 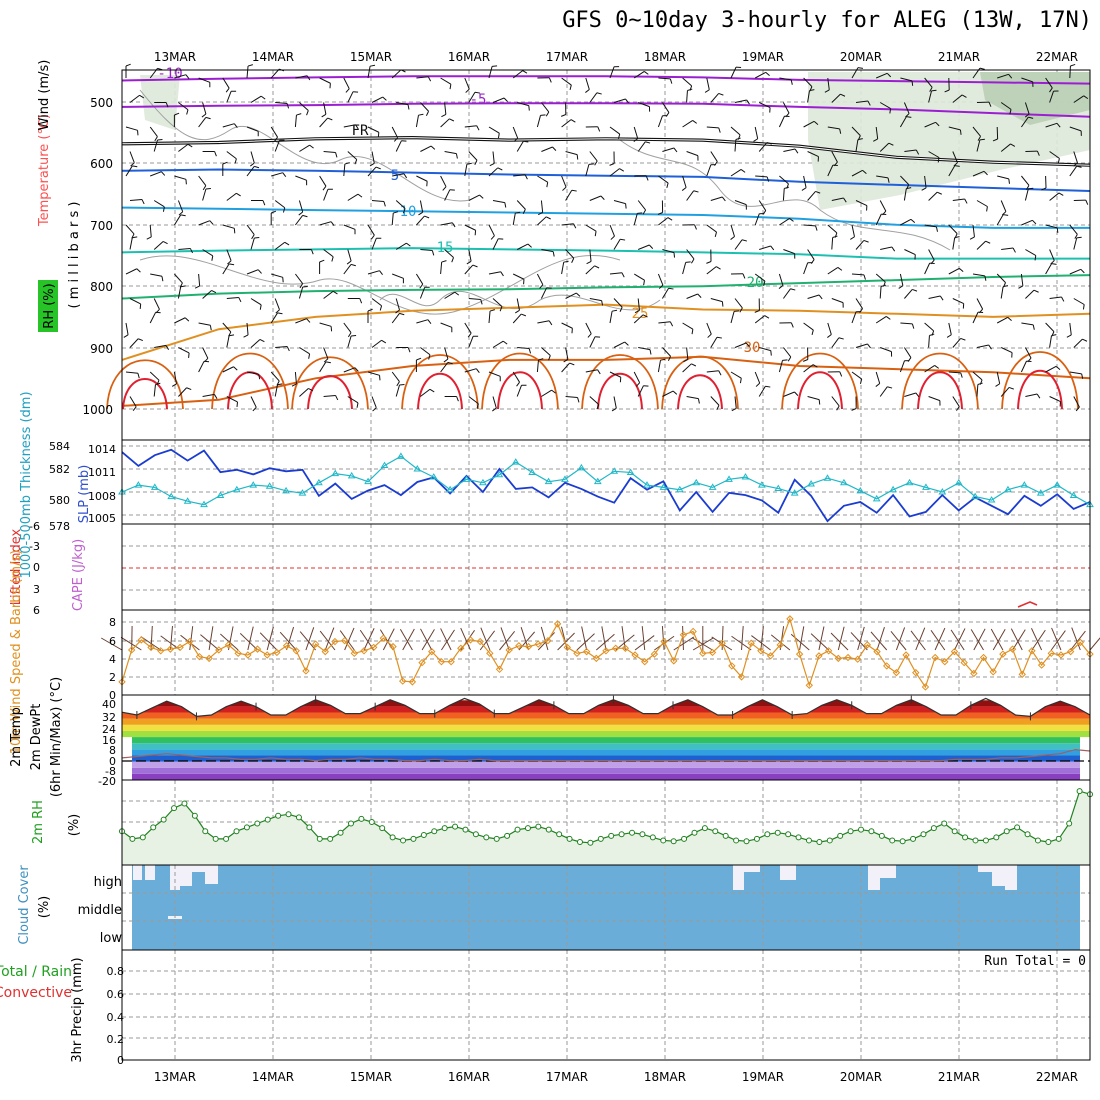 What do you see at coordinates (665, 57) in the screenshot?
I see `date-label-top: 18MAR` at bounding box center [665, 57].